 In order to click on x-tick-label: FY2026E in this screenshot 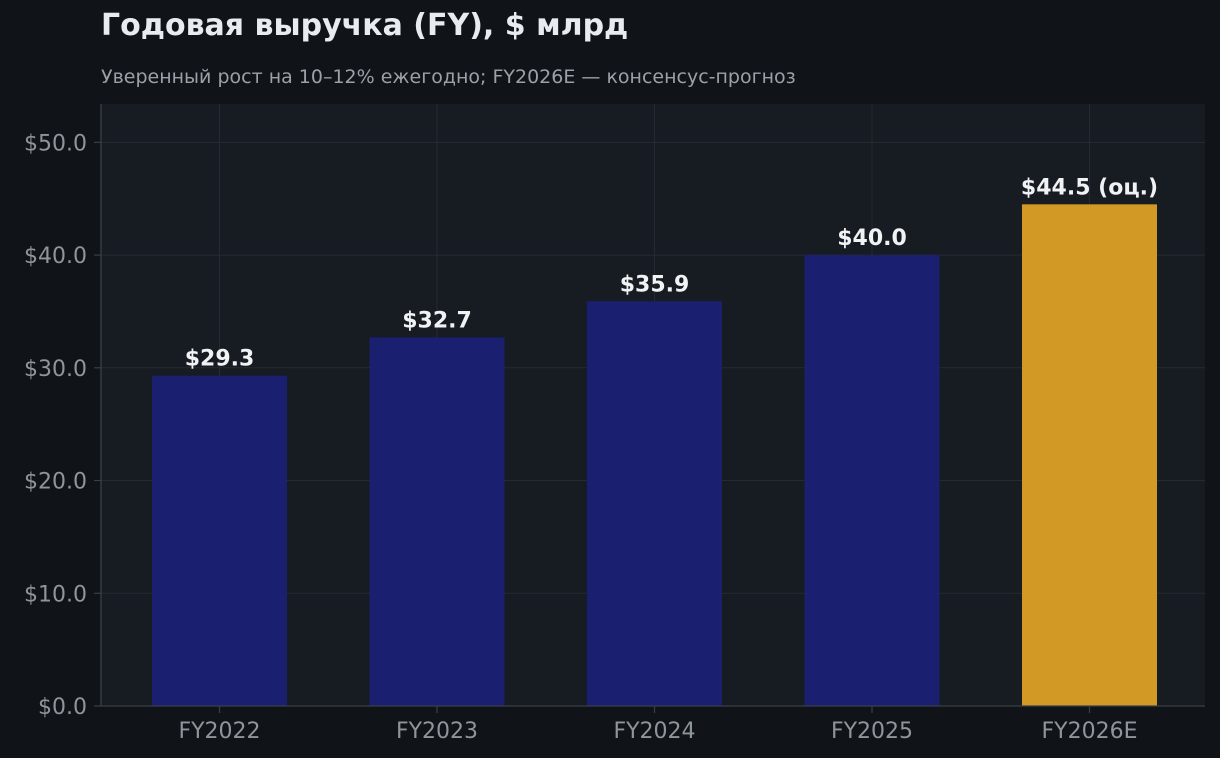, I will do `click(1090, 731)`.